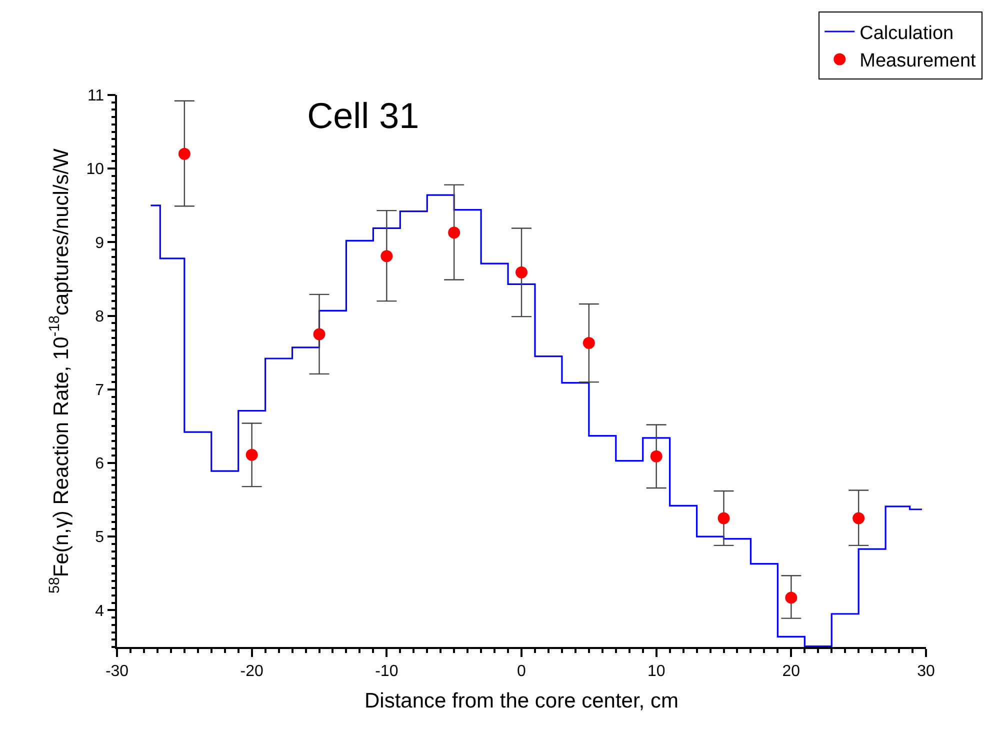 The width and height of the screenshot is (995, 744). Describe the element at coordinates (926, 671) in the screenshot. I see `x-tick-label: 30` at that location.